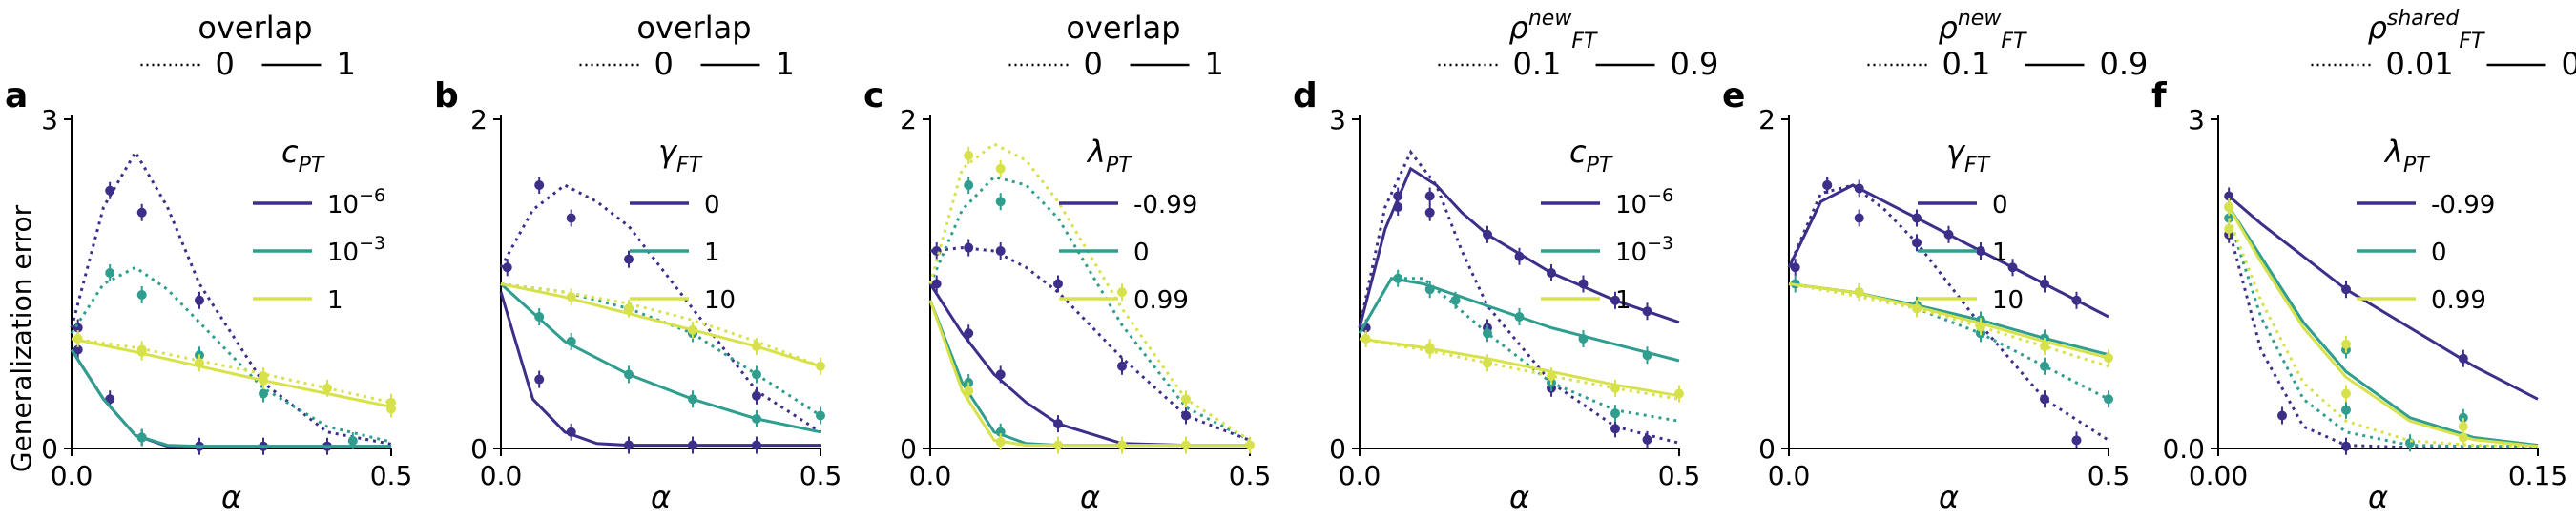  Describe the element at coordinates (1165, 205) in the screenshot. I see `legend-label: -0.99` at that location.